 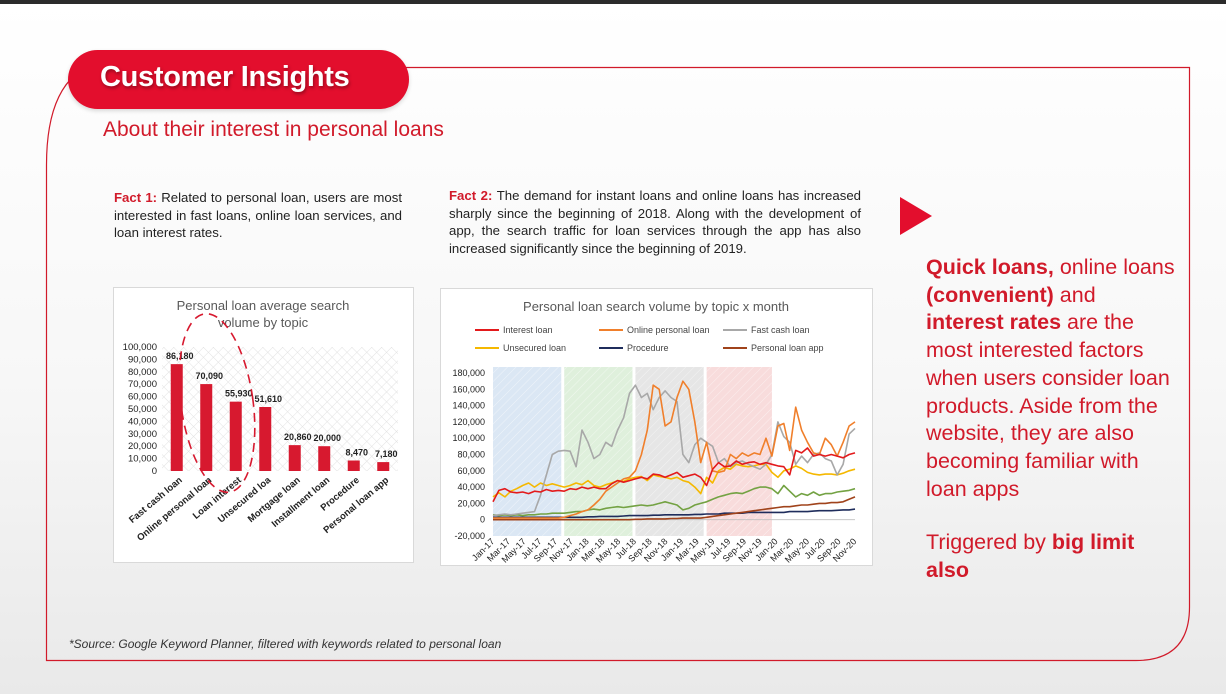 What do you see at coordinates (1114, 267) in the screenshot?
I see `insight-online-loans: online loans` at bounding box center [1114, 267].